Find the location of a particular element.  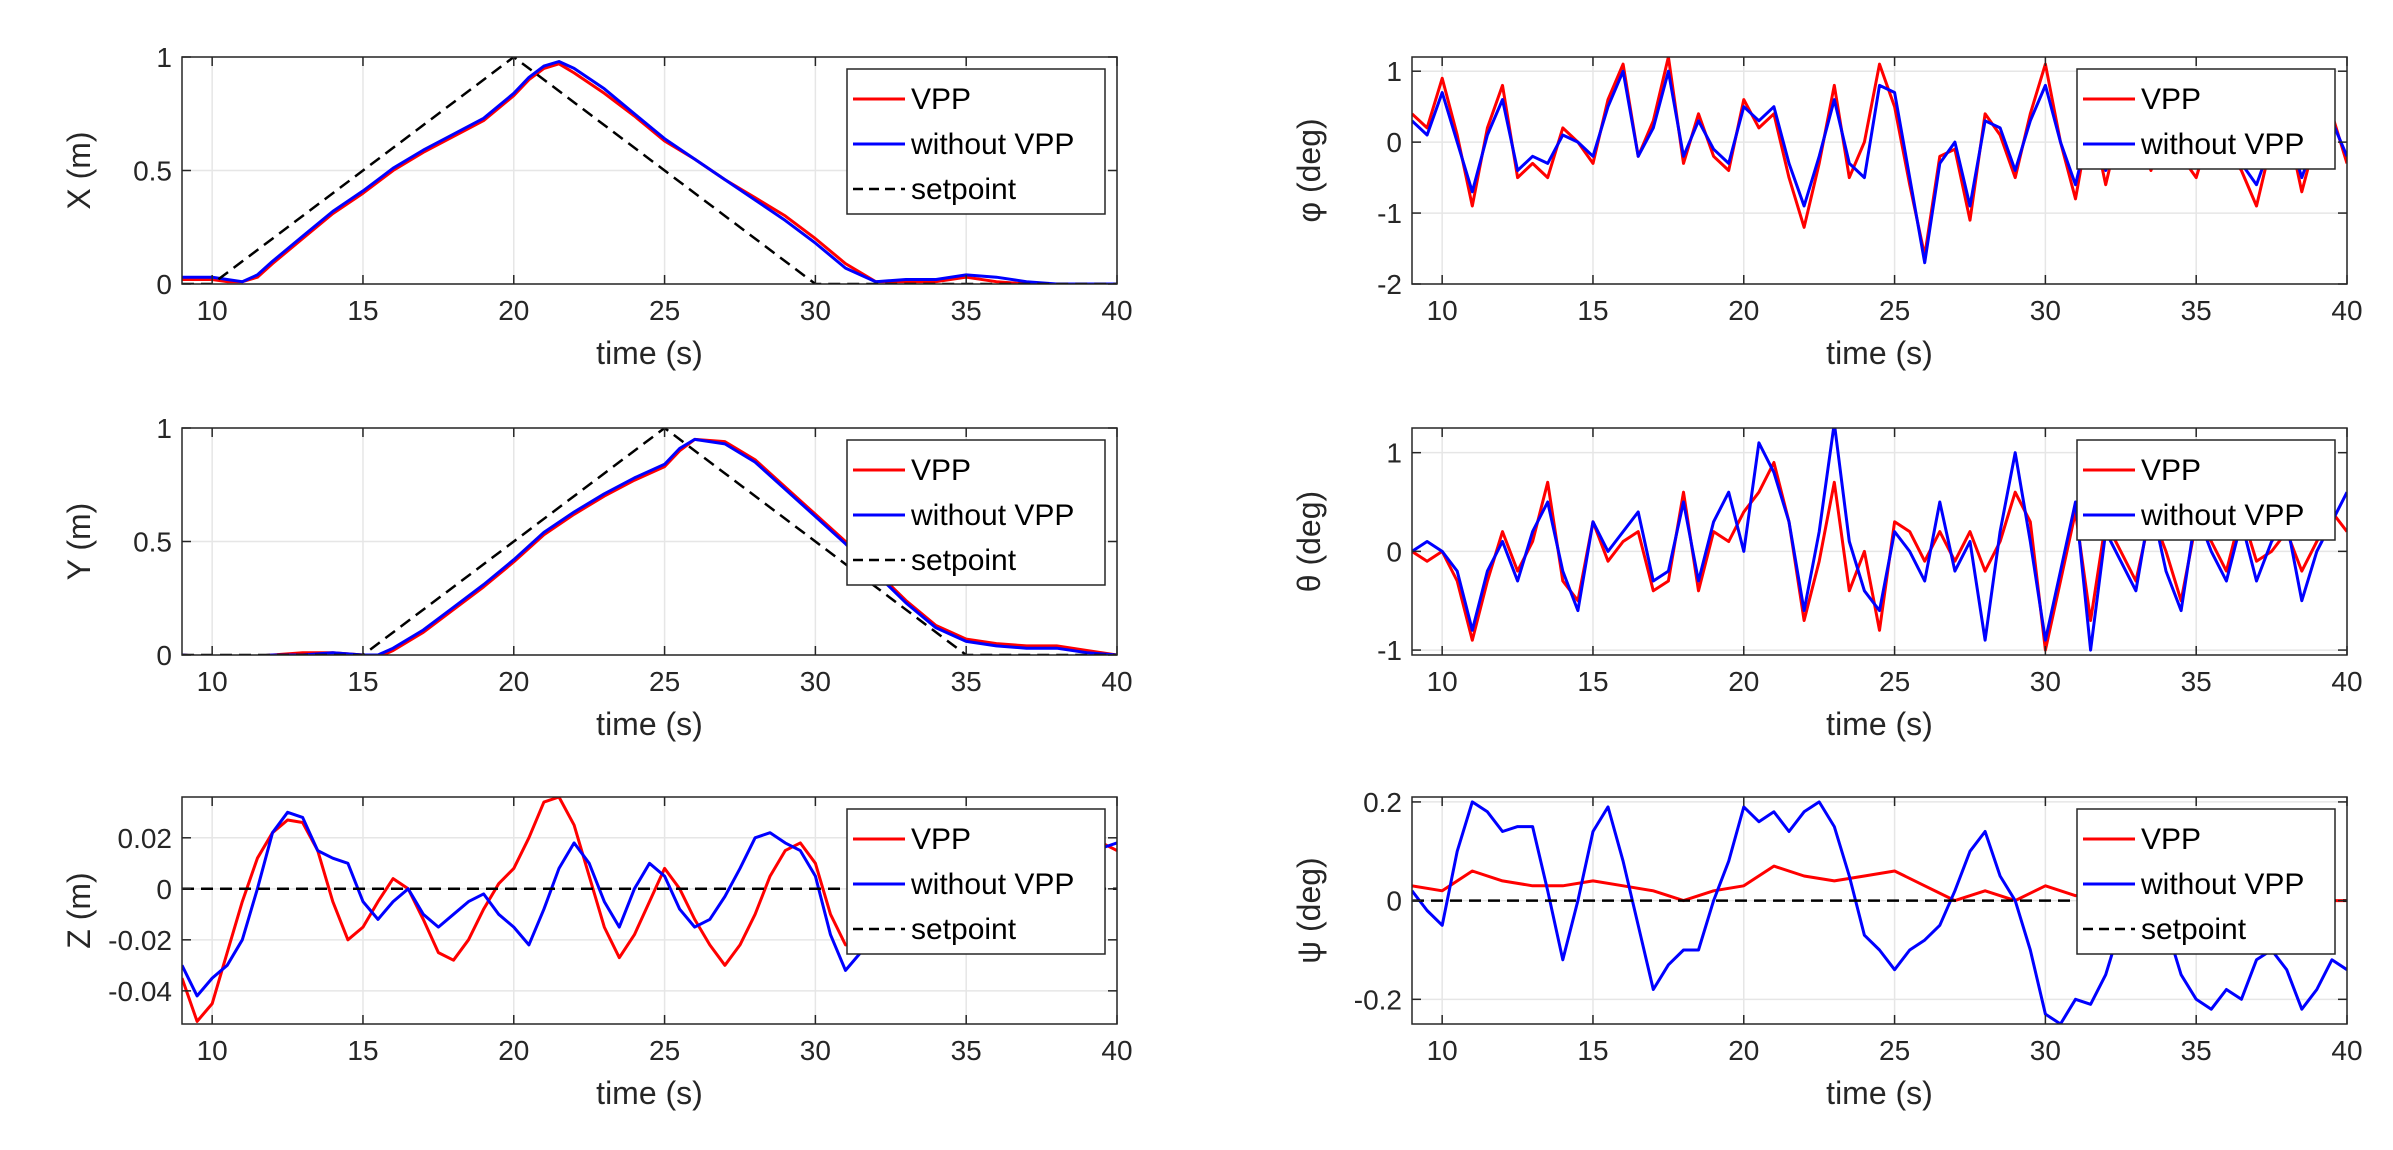

y-axis-label: X (m) is located at coordinates (79, 170).